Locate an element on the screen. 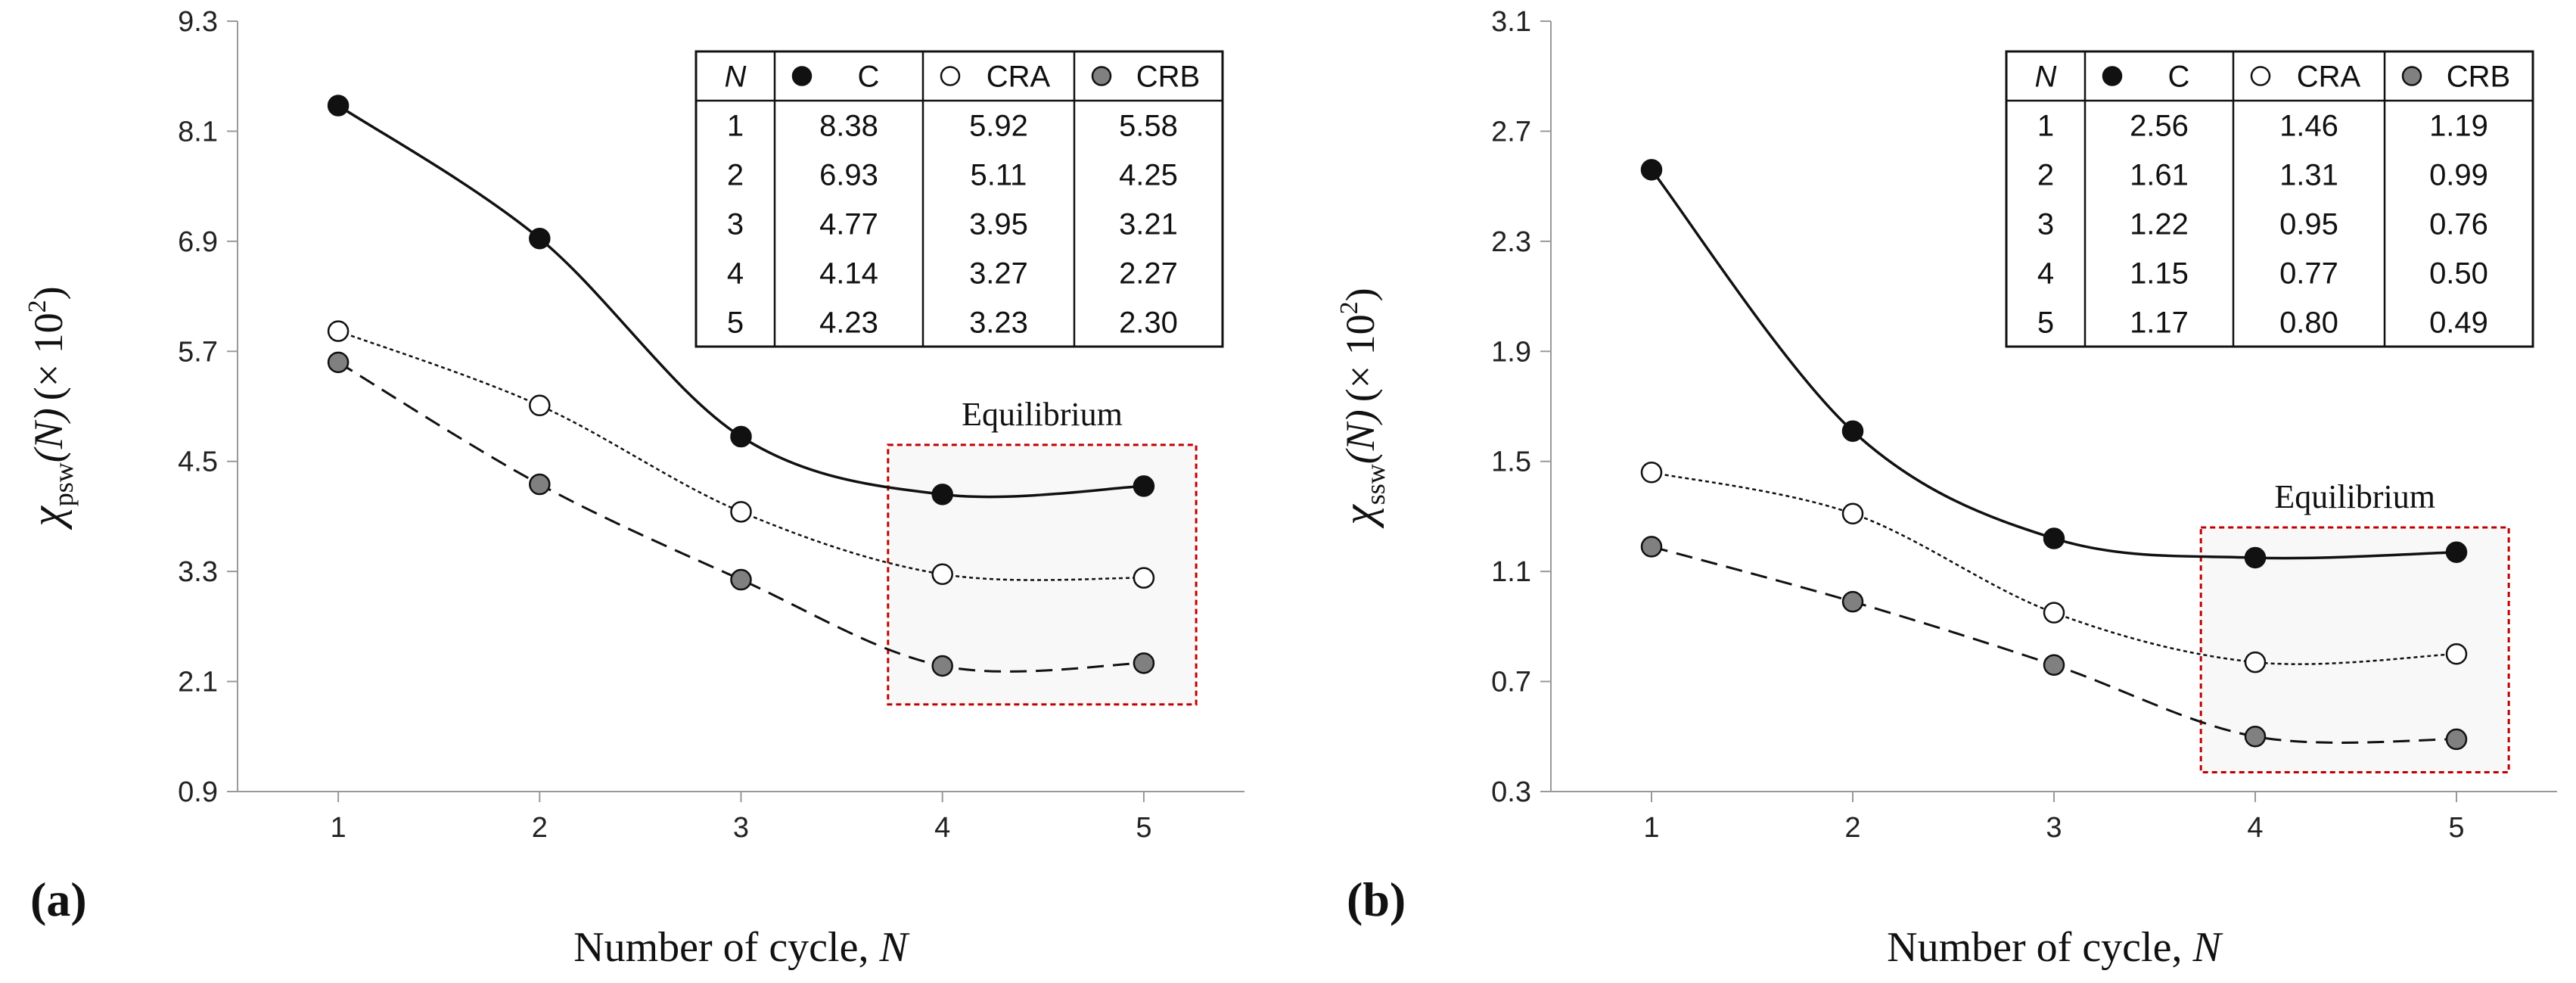 This screenshot has height=983, width=2576. table-cell: 3.23 is located at coordinates (998, 323).